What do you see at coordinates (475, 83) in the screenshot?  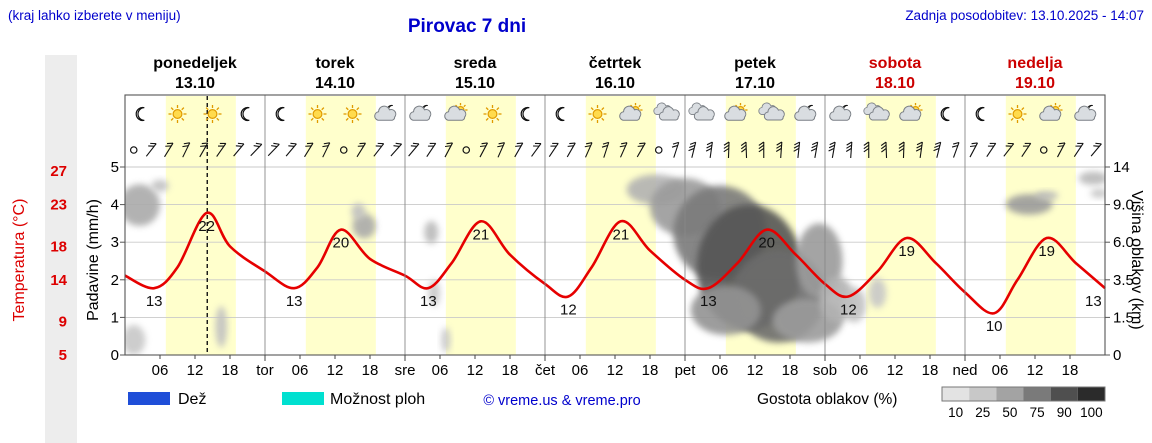 I see `day-date: 15.10` at bounding box center [475, 83].